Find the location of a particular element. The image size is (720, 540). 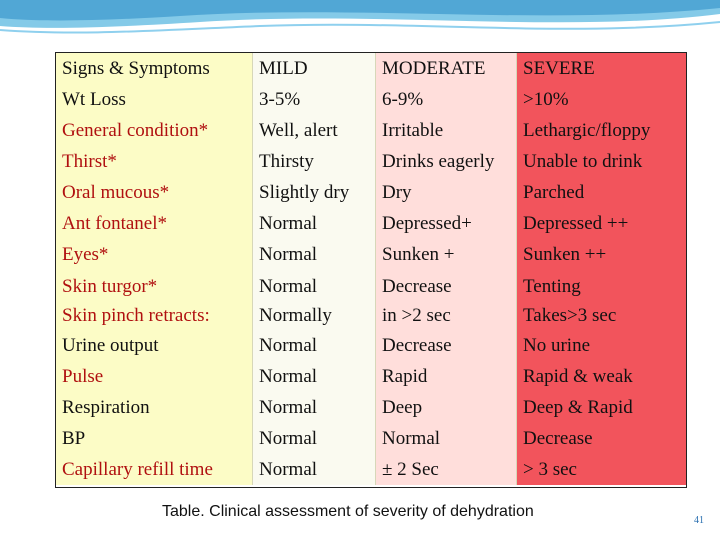

table-cell-sign-label: General condition* is located at coordinates (154, 130).